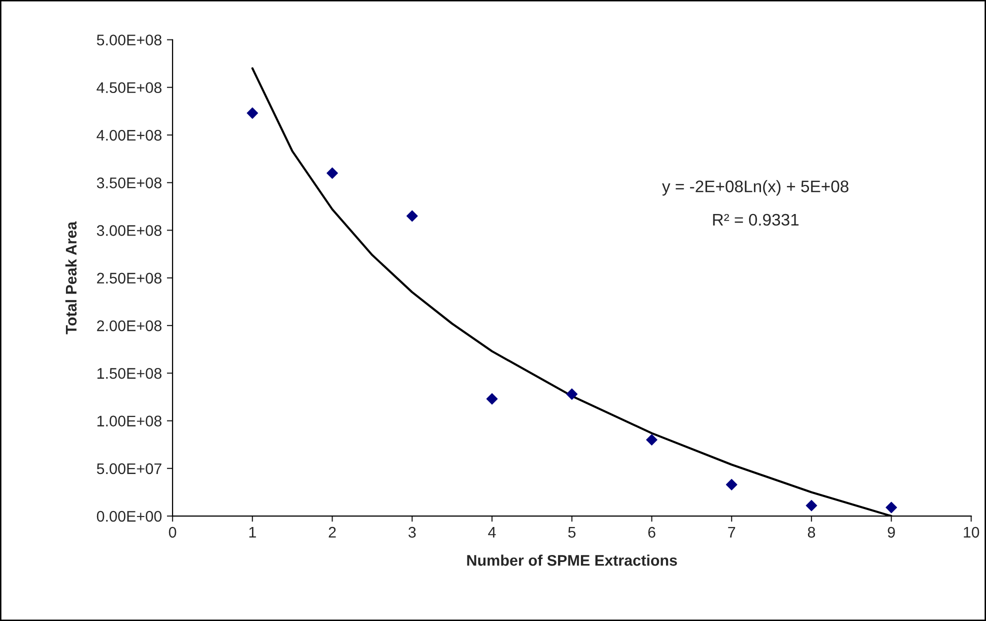  Describe the element at coordinates (891, 532) in the screenshot. I see `x-tick-label: 9` at that location.